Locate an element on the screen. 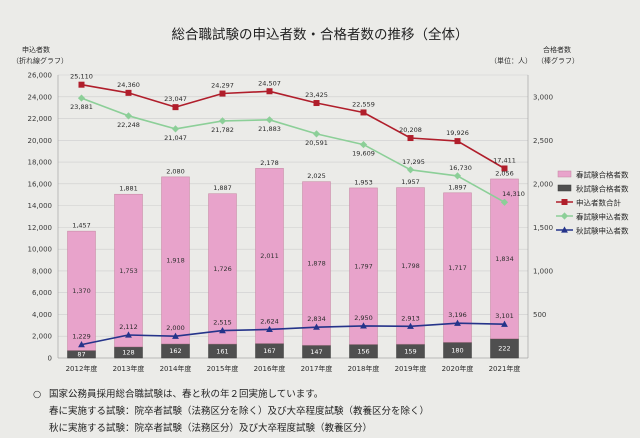  left-axis-tick-label: 16,000 is located at coordinates (40, 184).